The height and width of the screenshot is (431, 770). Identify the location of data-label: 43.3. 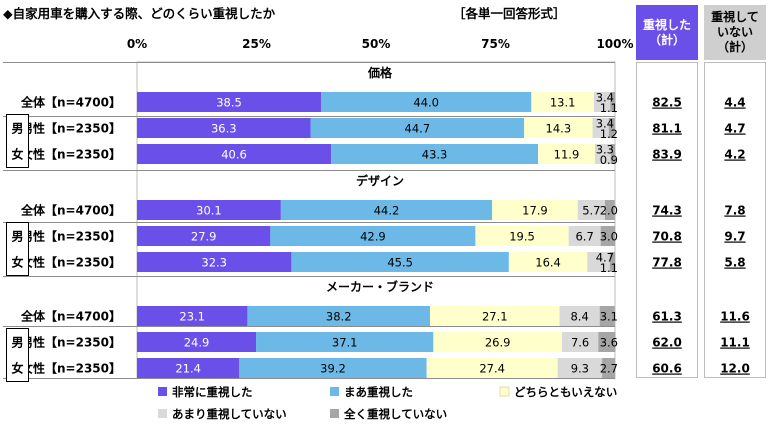
(435, 155).